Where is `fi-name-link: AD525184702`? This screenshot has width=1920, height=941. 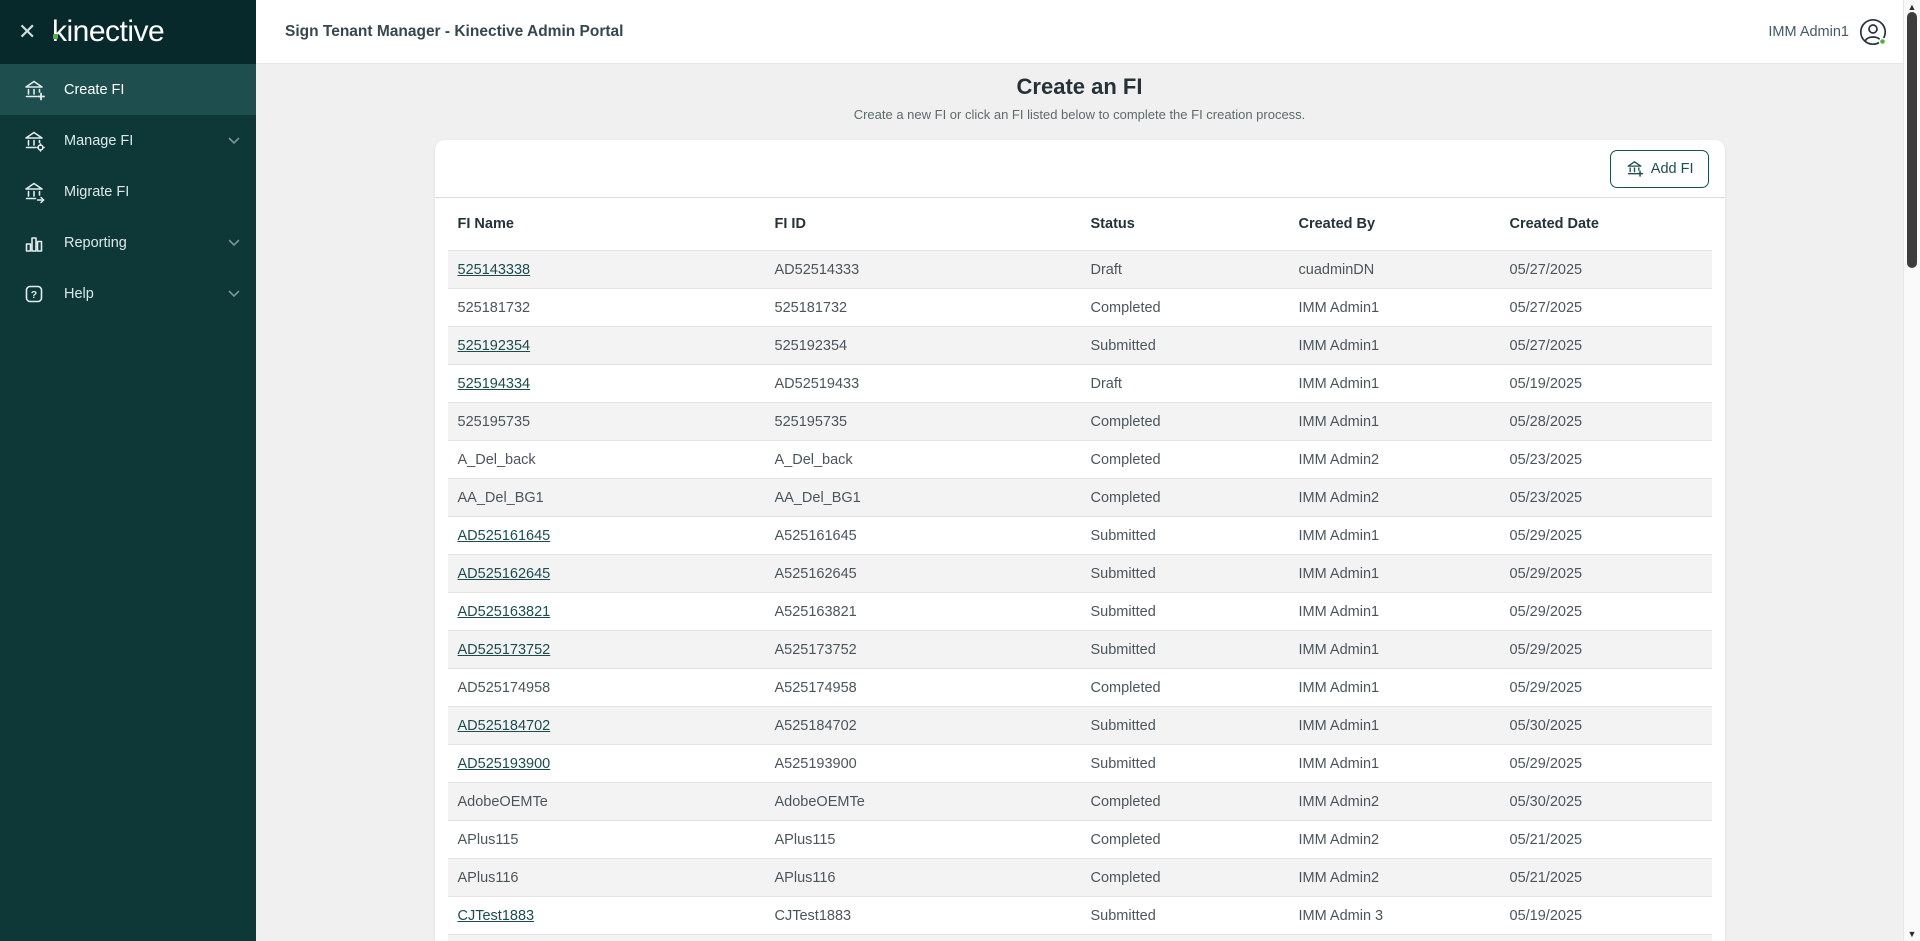
fi-name-link: AD525184702 is located at coordinates (504, 725).